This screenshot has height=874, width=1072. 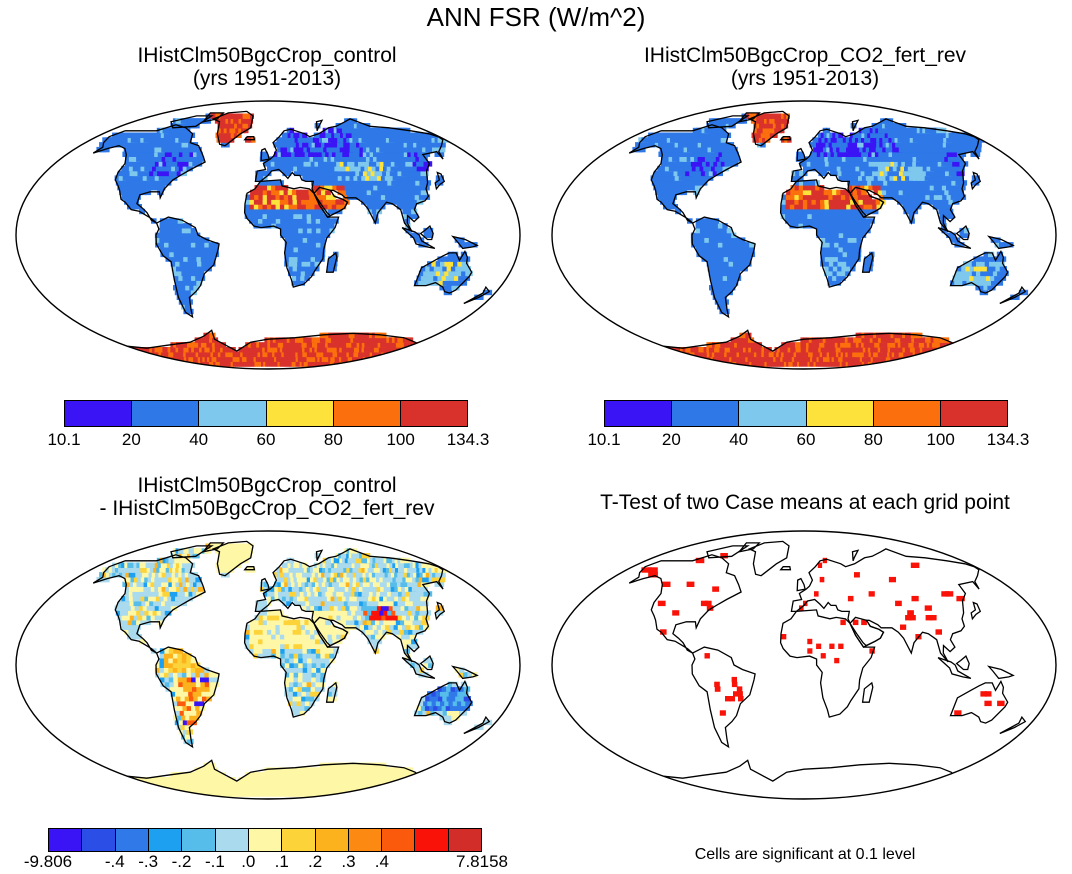 What do you see at coordinates (536, 17) in the screenshot?
I see `main-title: ANN FSR (W/m^2)` at bounding box center [536, 17].